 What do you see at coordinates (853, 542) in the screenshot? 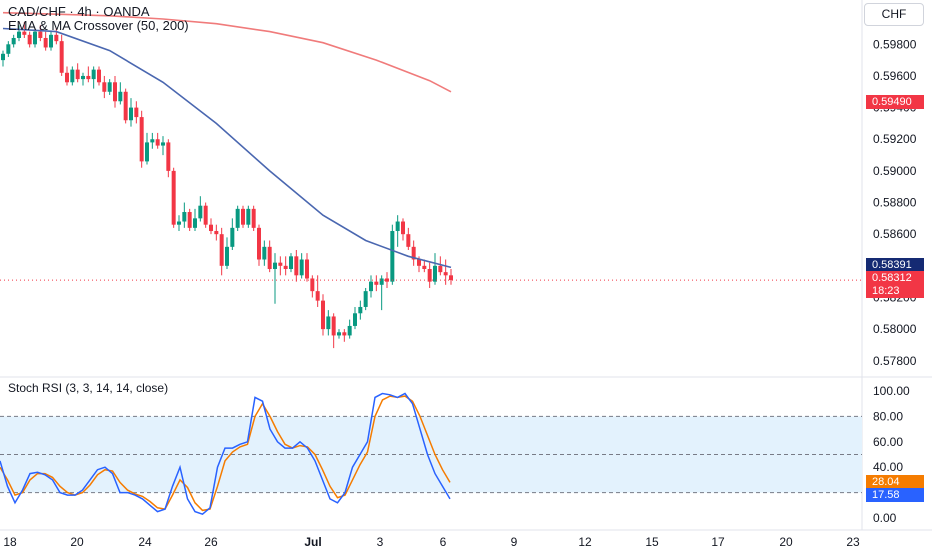
I see `time-tick-label: 23` at bounding box center [853, 542].